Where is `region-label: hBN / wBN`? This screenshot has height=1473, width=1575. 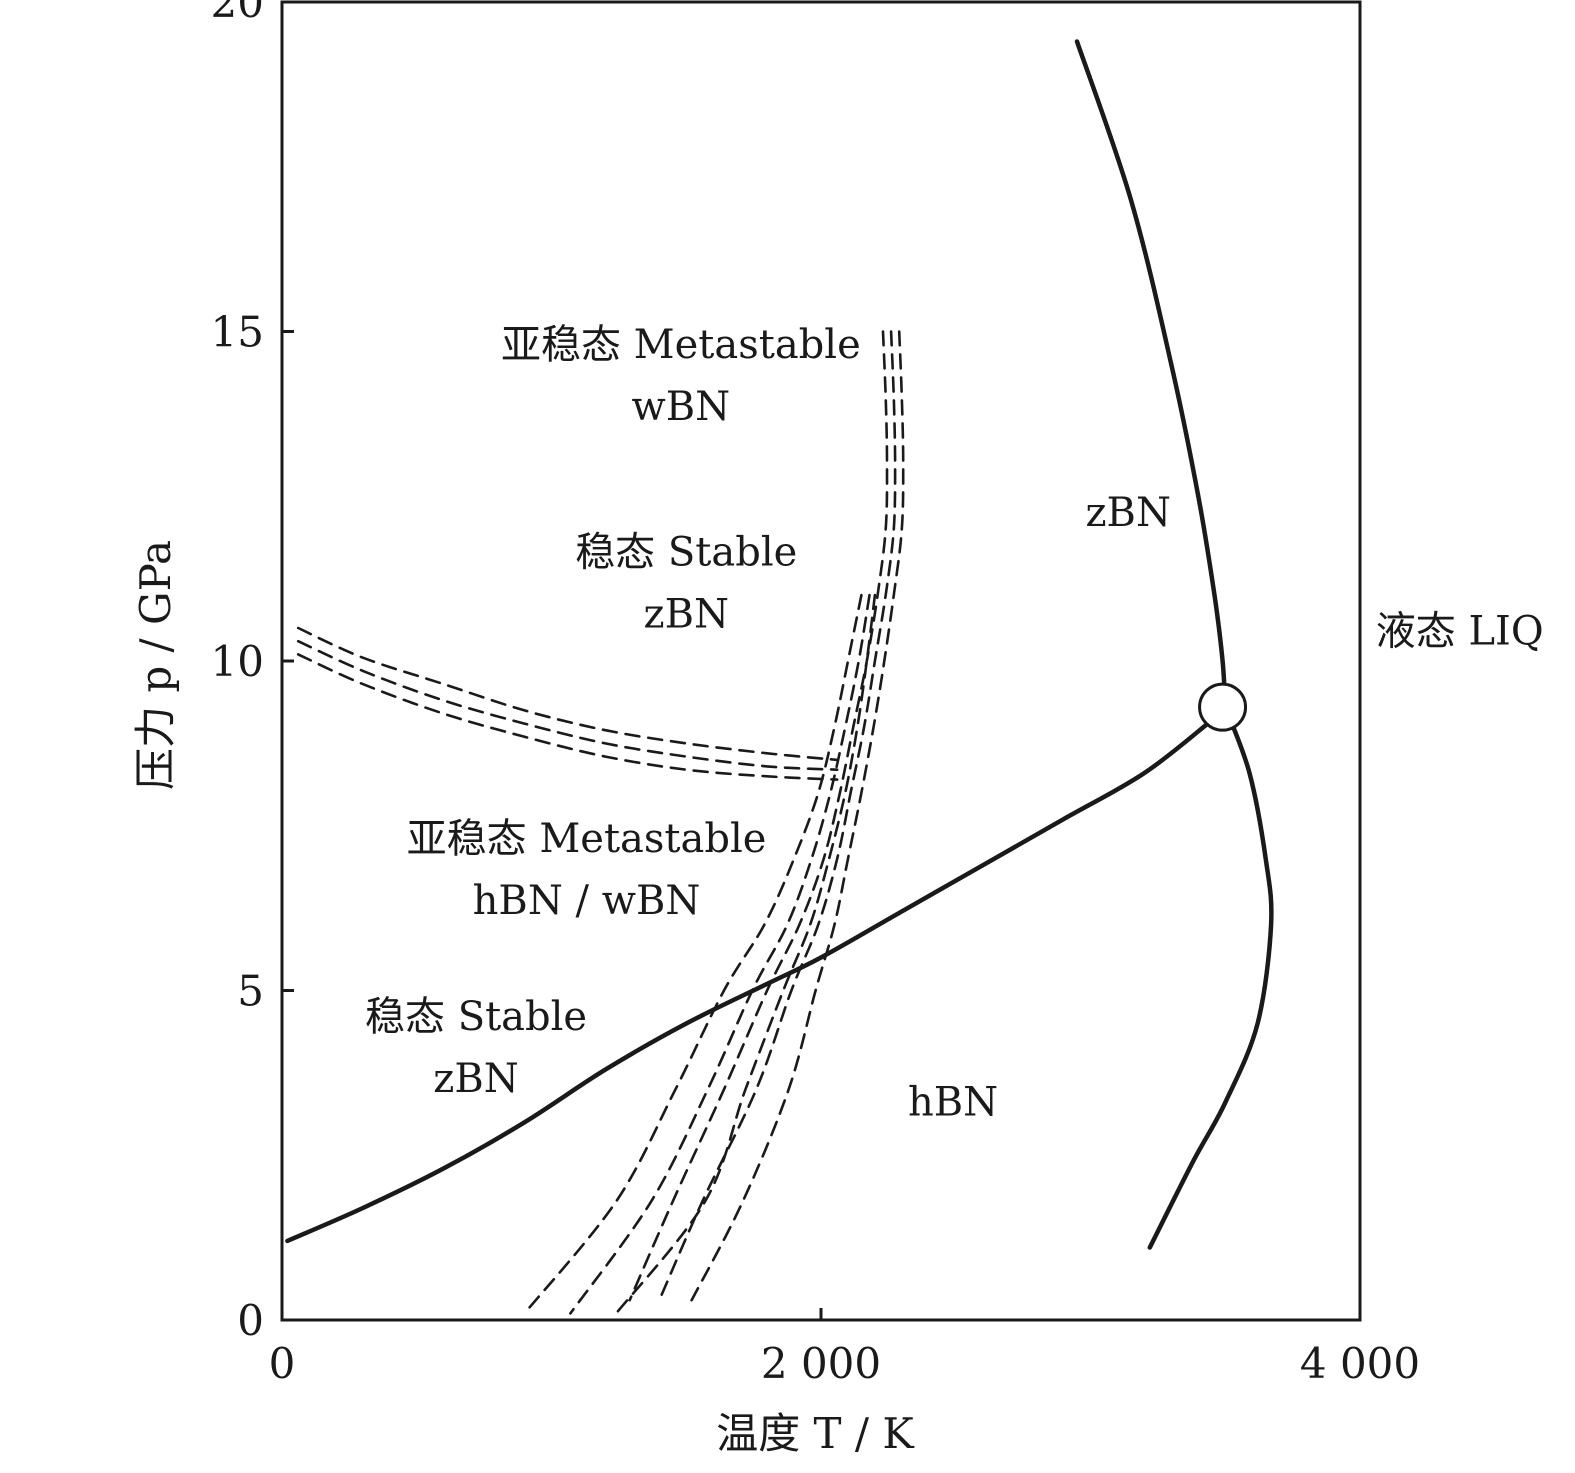
region-label: hBN / wBN is located at coordinates (587, 901).